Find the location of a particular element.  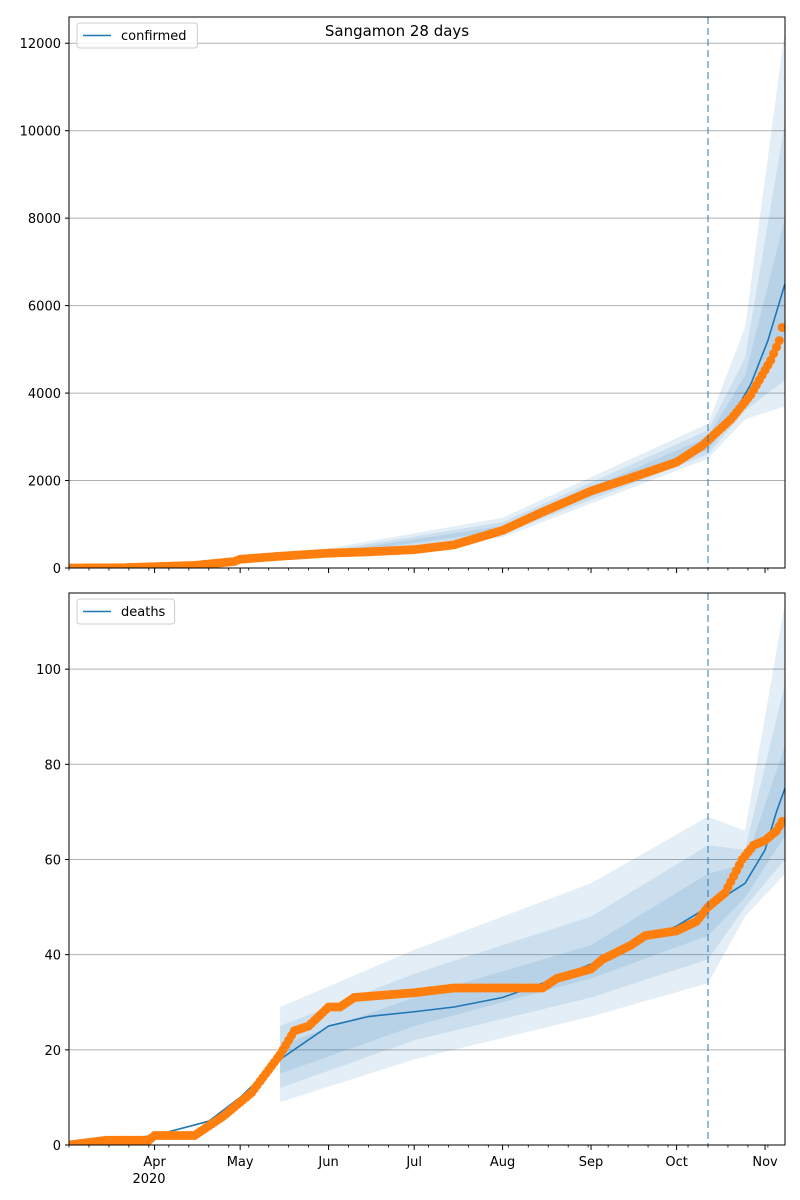

legend: confirmed is located at coordinates (137, 35).